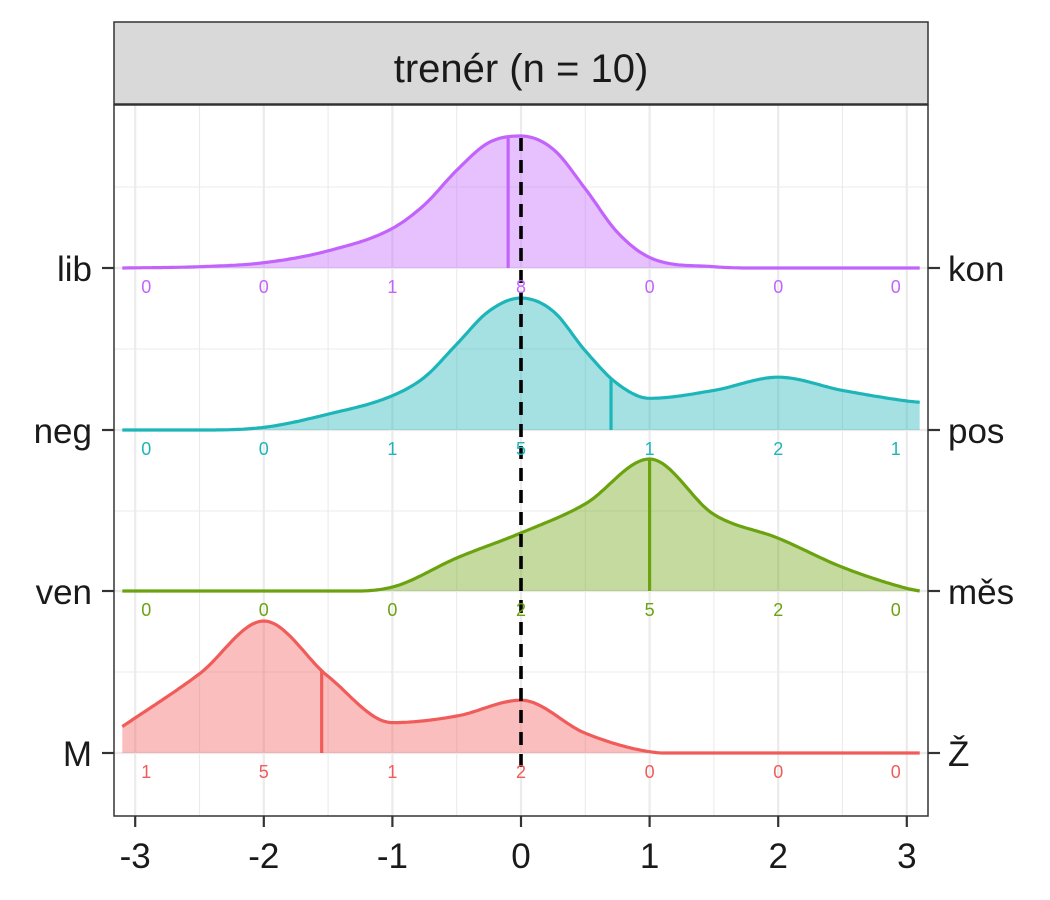 Image resolution: width=1050 pixels, height=900 pixels. What do you see at coordinates (777, 856) in the screenshot?
I see `x-tick-label: 2` at bounding box center [777, 856].